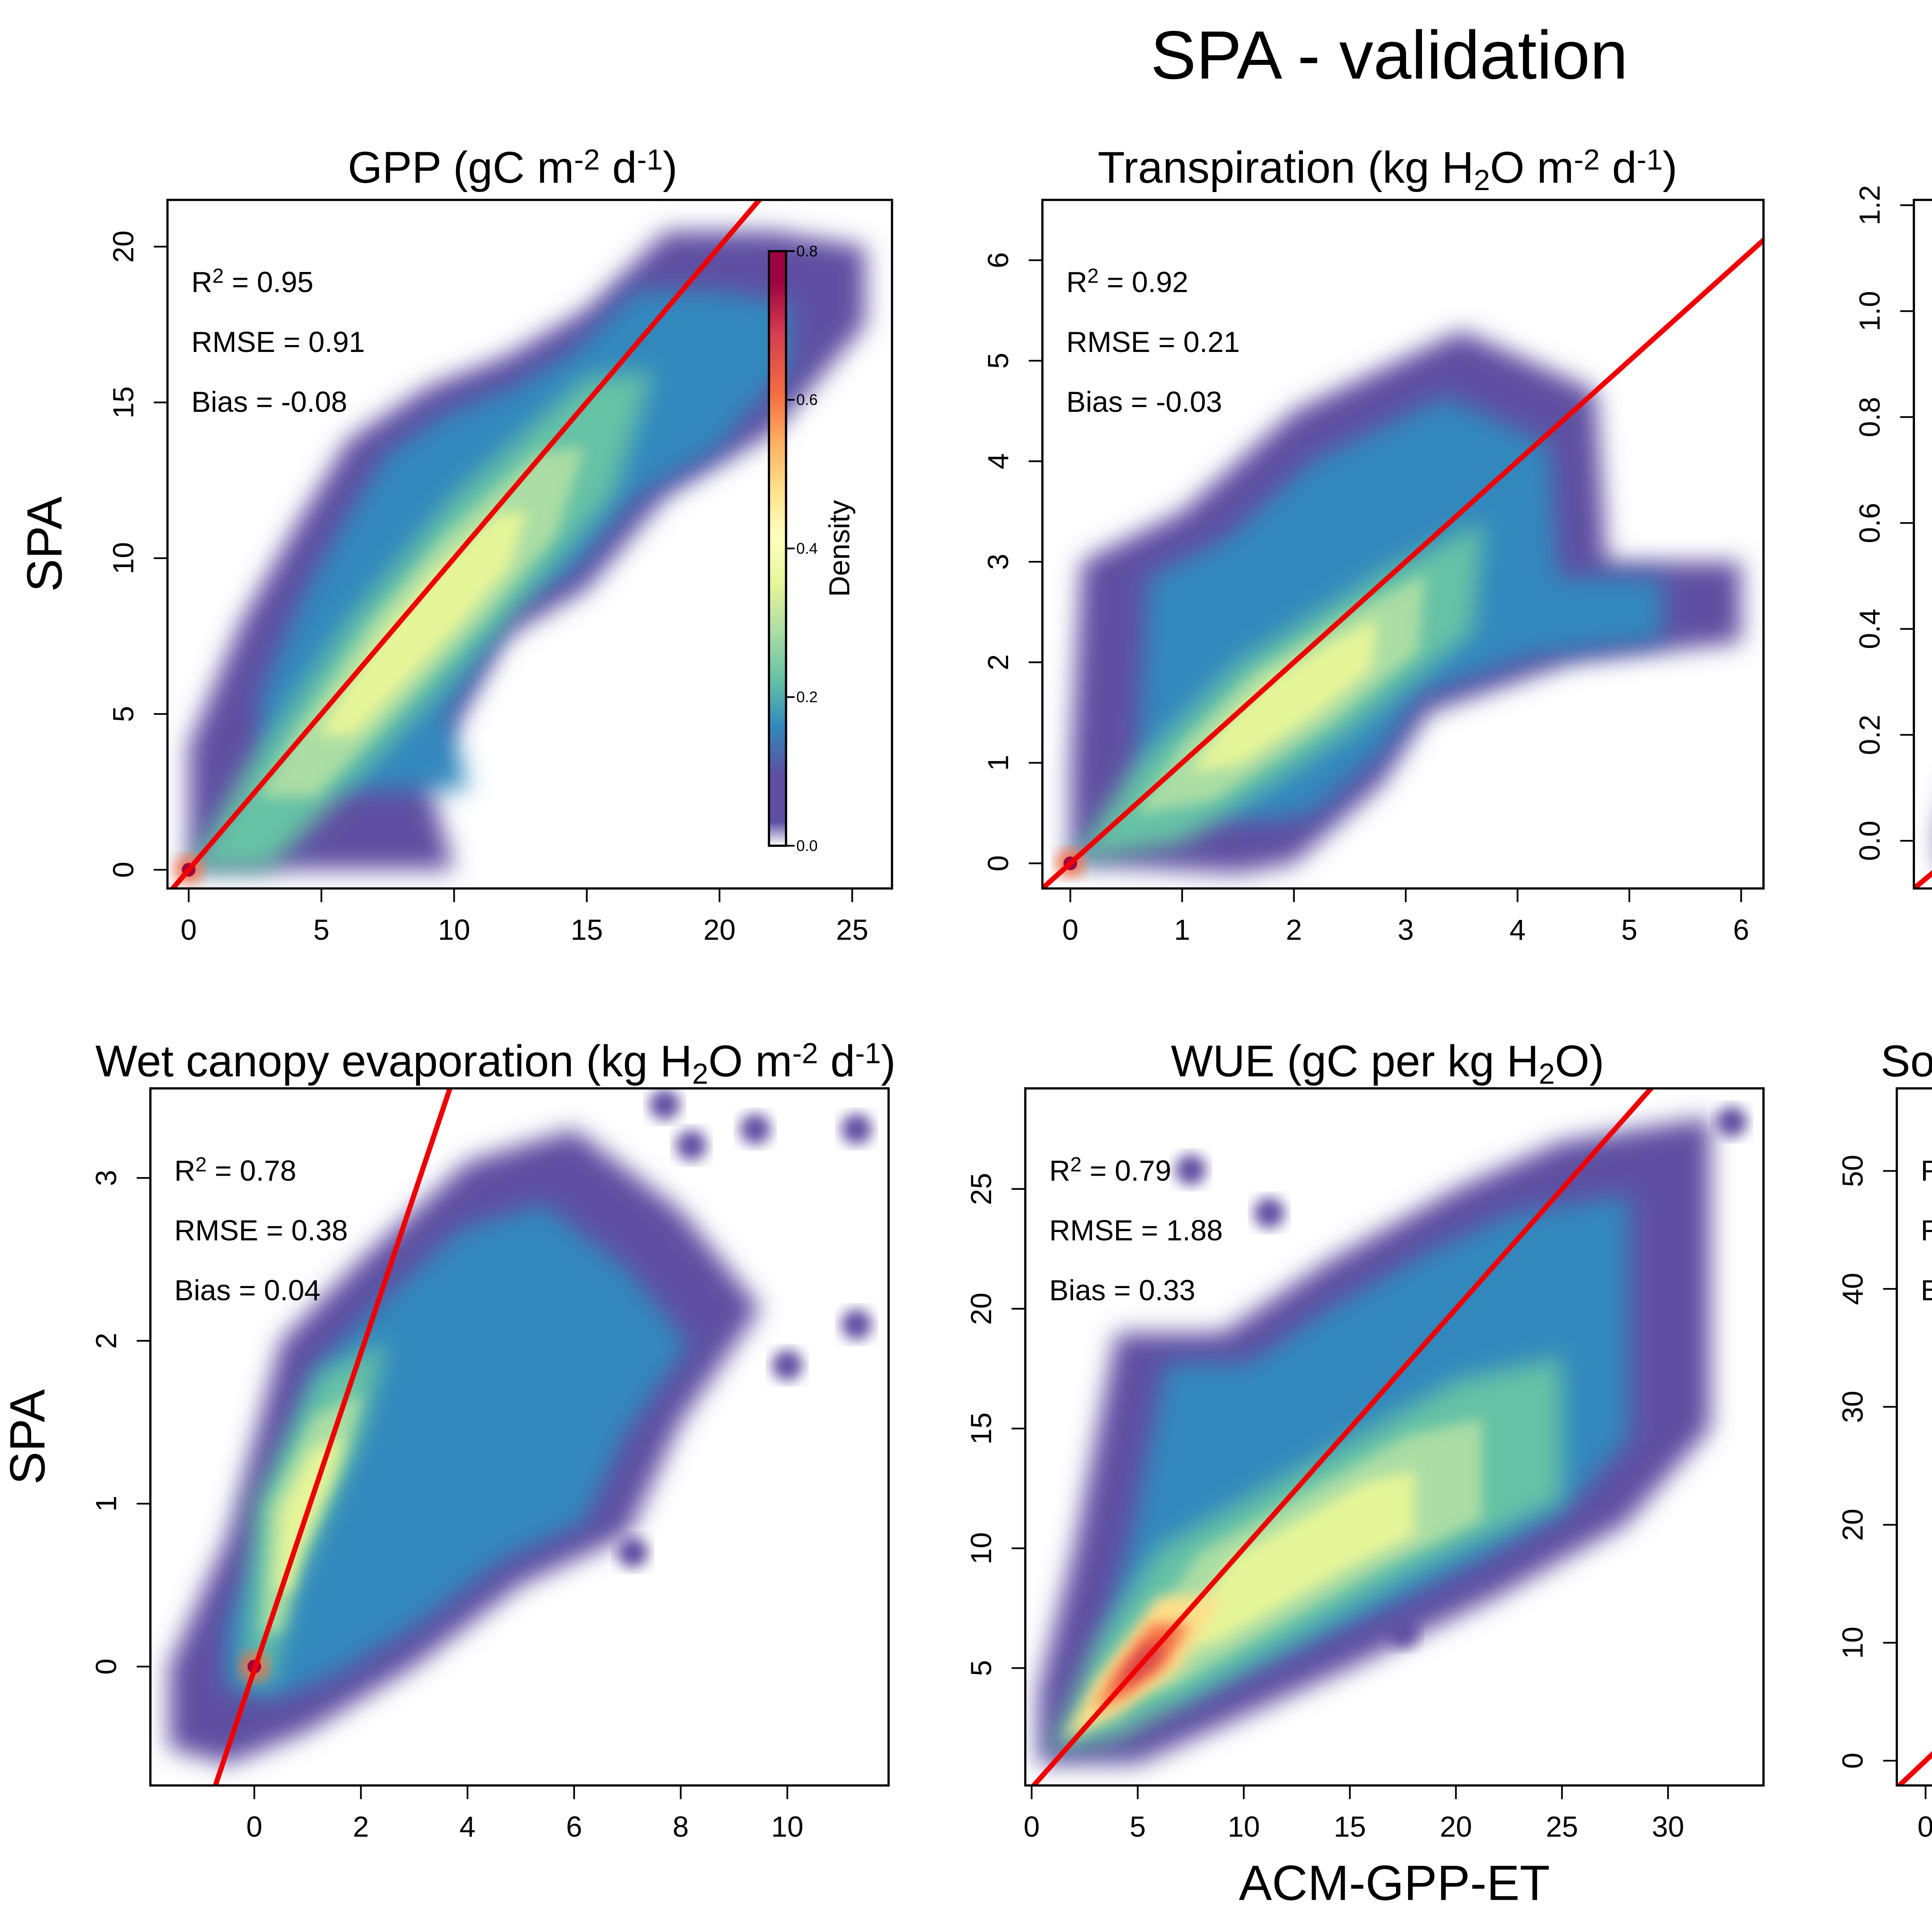 The height and width of the screenshot is (1924, 1932). I want to click on colorbar-tick-label: 0.0, so click(807, 845).